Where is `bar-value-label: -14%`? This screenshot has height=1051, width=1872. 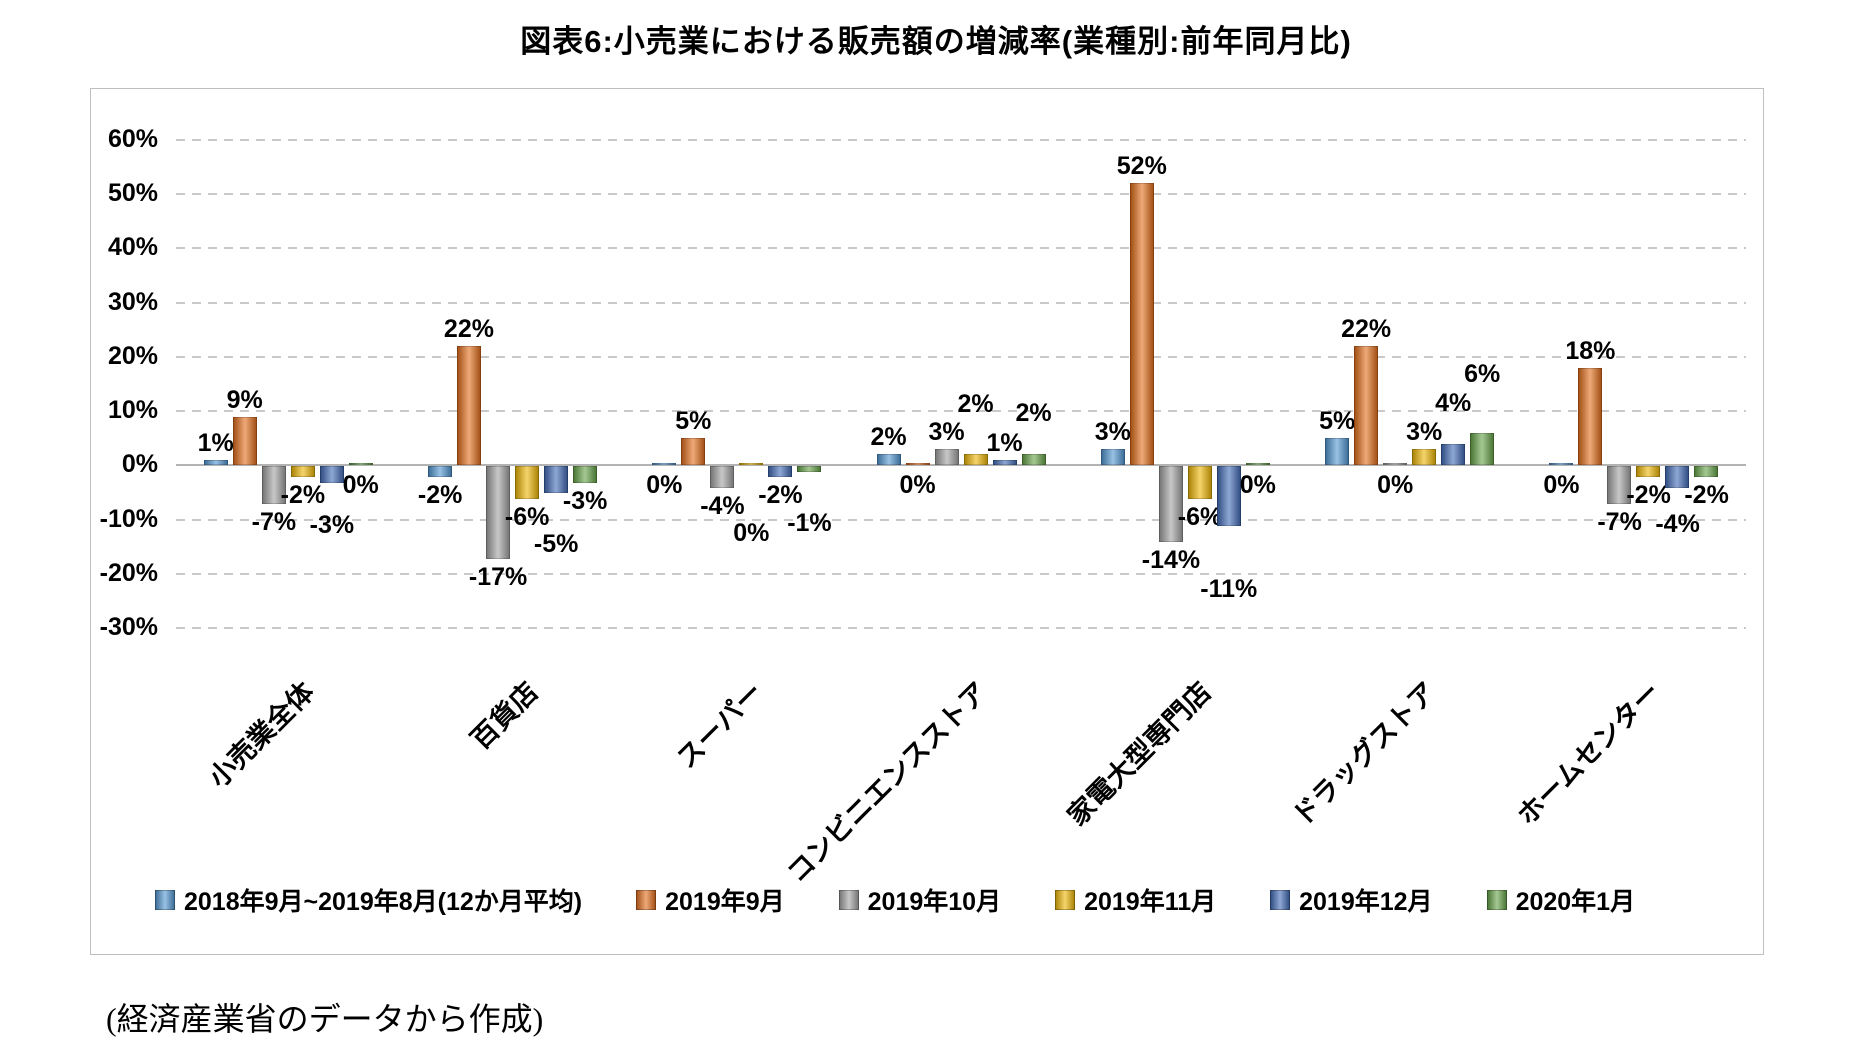 bar-value-label: -14% is located at coordinates (1171, 560).